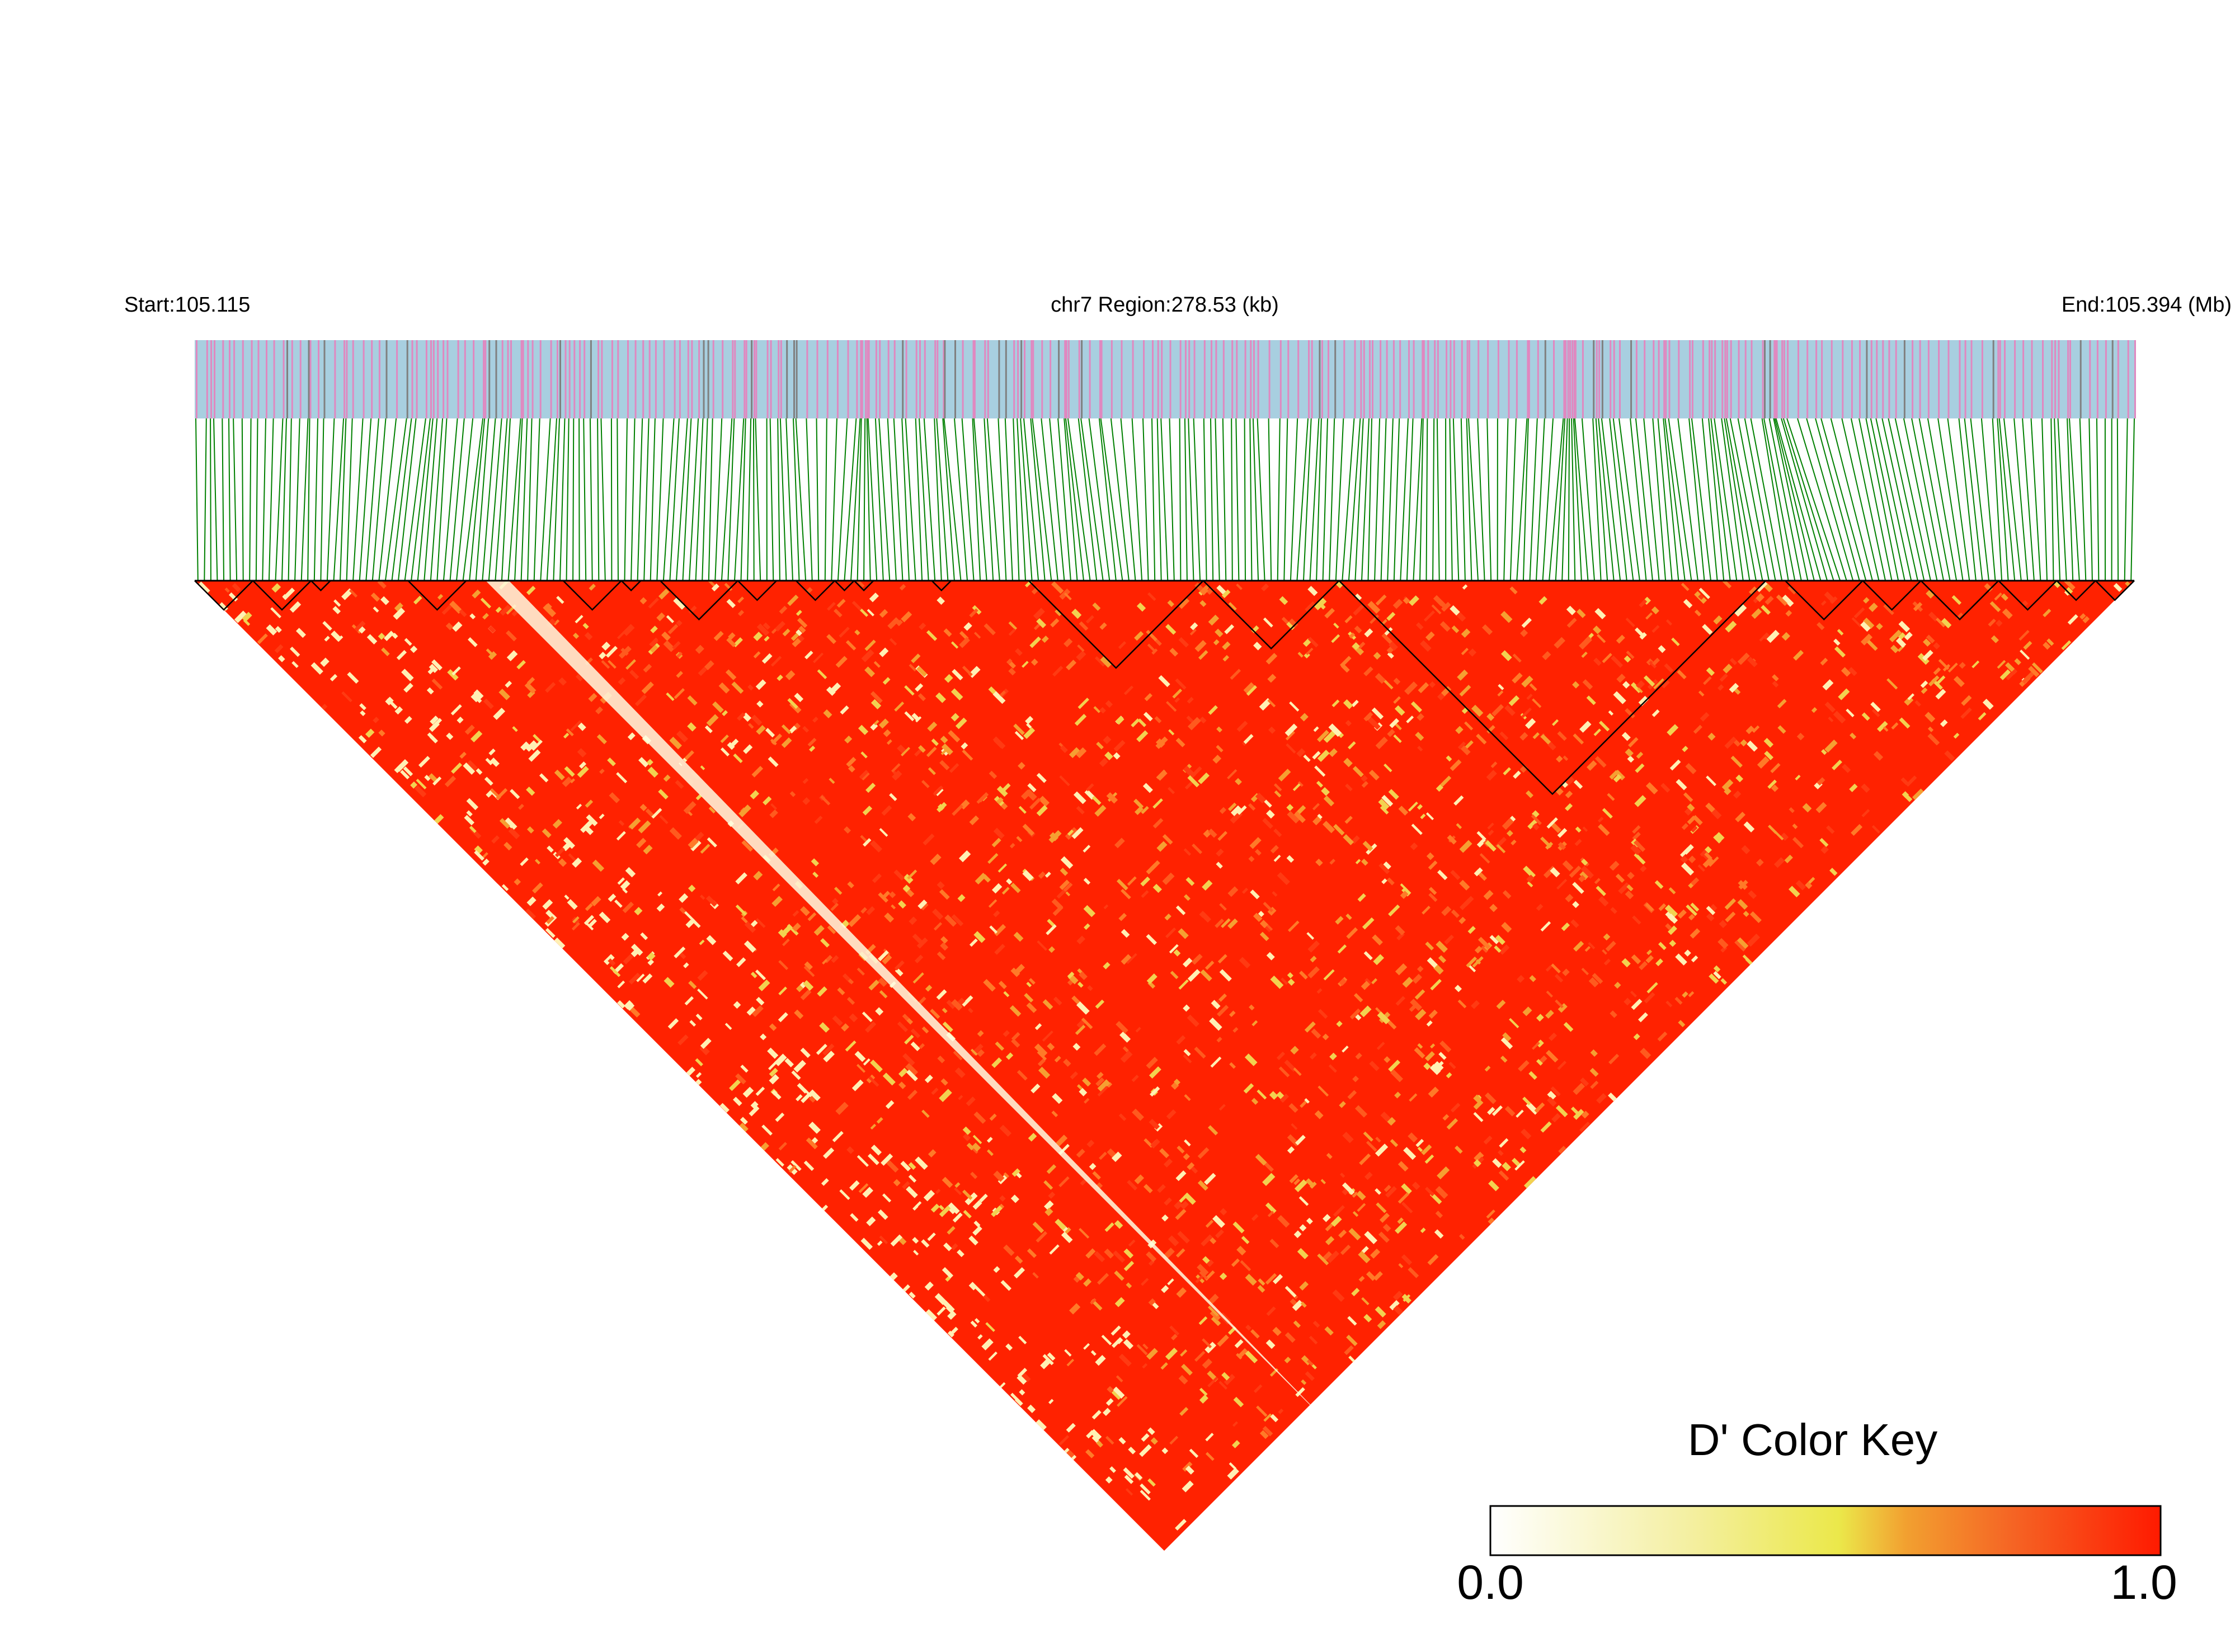 The width and height of the screenshot is (2235, 1652). Describe the element at coordinates (1825, 1531) in the screenshot. I see `color-key` at that location.